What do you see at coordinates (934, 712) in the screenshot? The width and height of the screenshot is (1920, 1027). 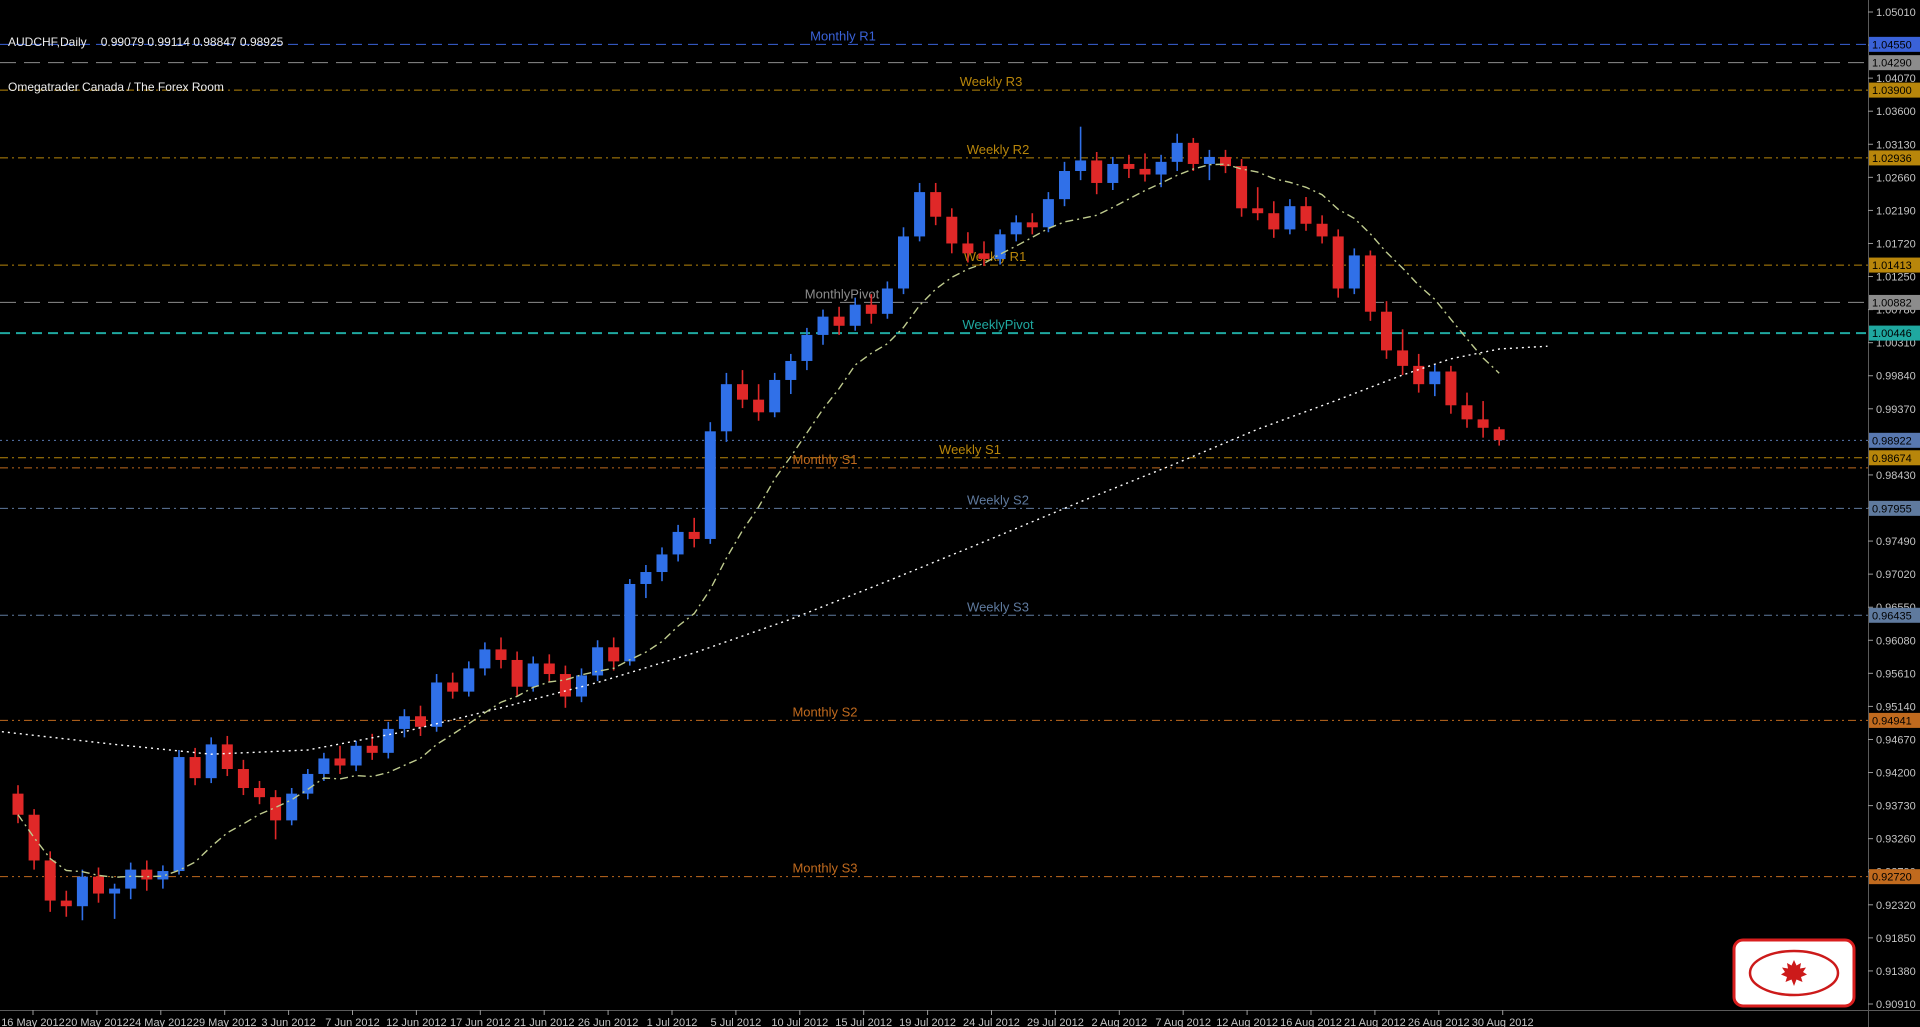 I see `pivot-line-monthly-s2: Monthly S2` at bounding box center [934, 712].